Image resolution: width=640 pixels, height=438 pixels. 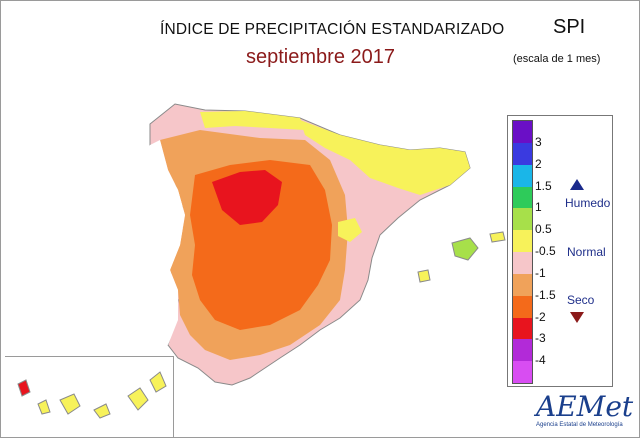 I want to click on aemet-logo-subtext: Agencia Estatal de Meteorología, so click(x=579, y=425).